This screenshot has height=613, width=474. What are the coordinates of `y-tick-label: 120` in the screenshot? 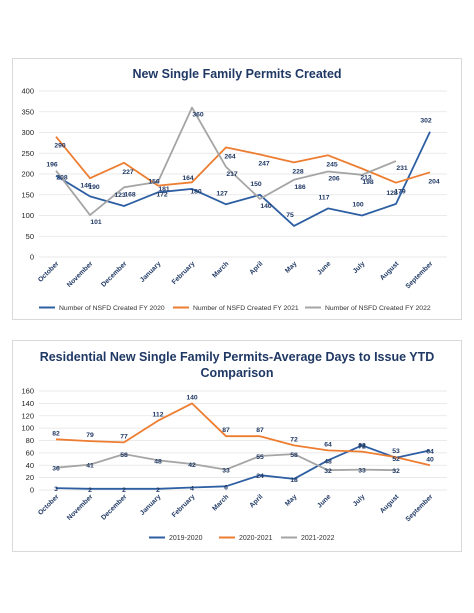 It's located at (27, 415).